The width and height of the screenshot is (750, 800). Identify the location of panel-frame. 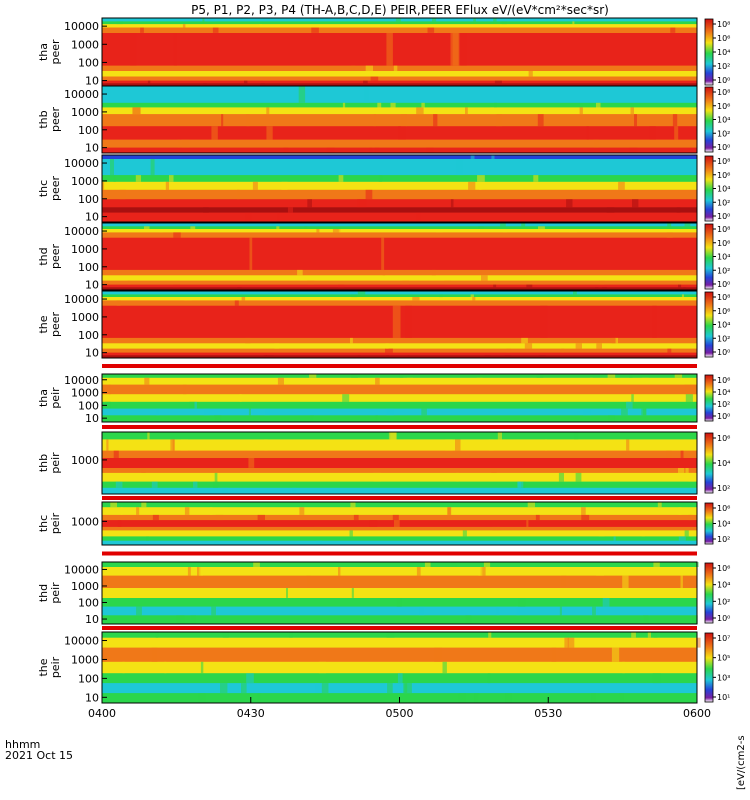
(399, 398).